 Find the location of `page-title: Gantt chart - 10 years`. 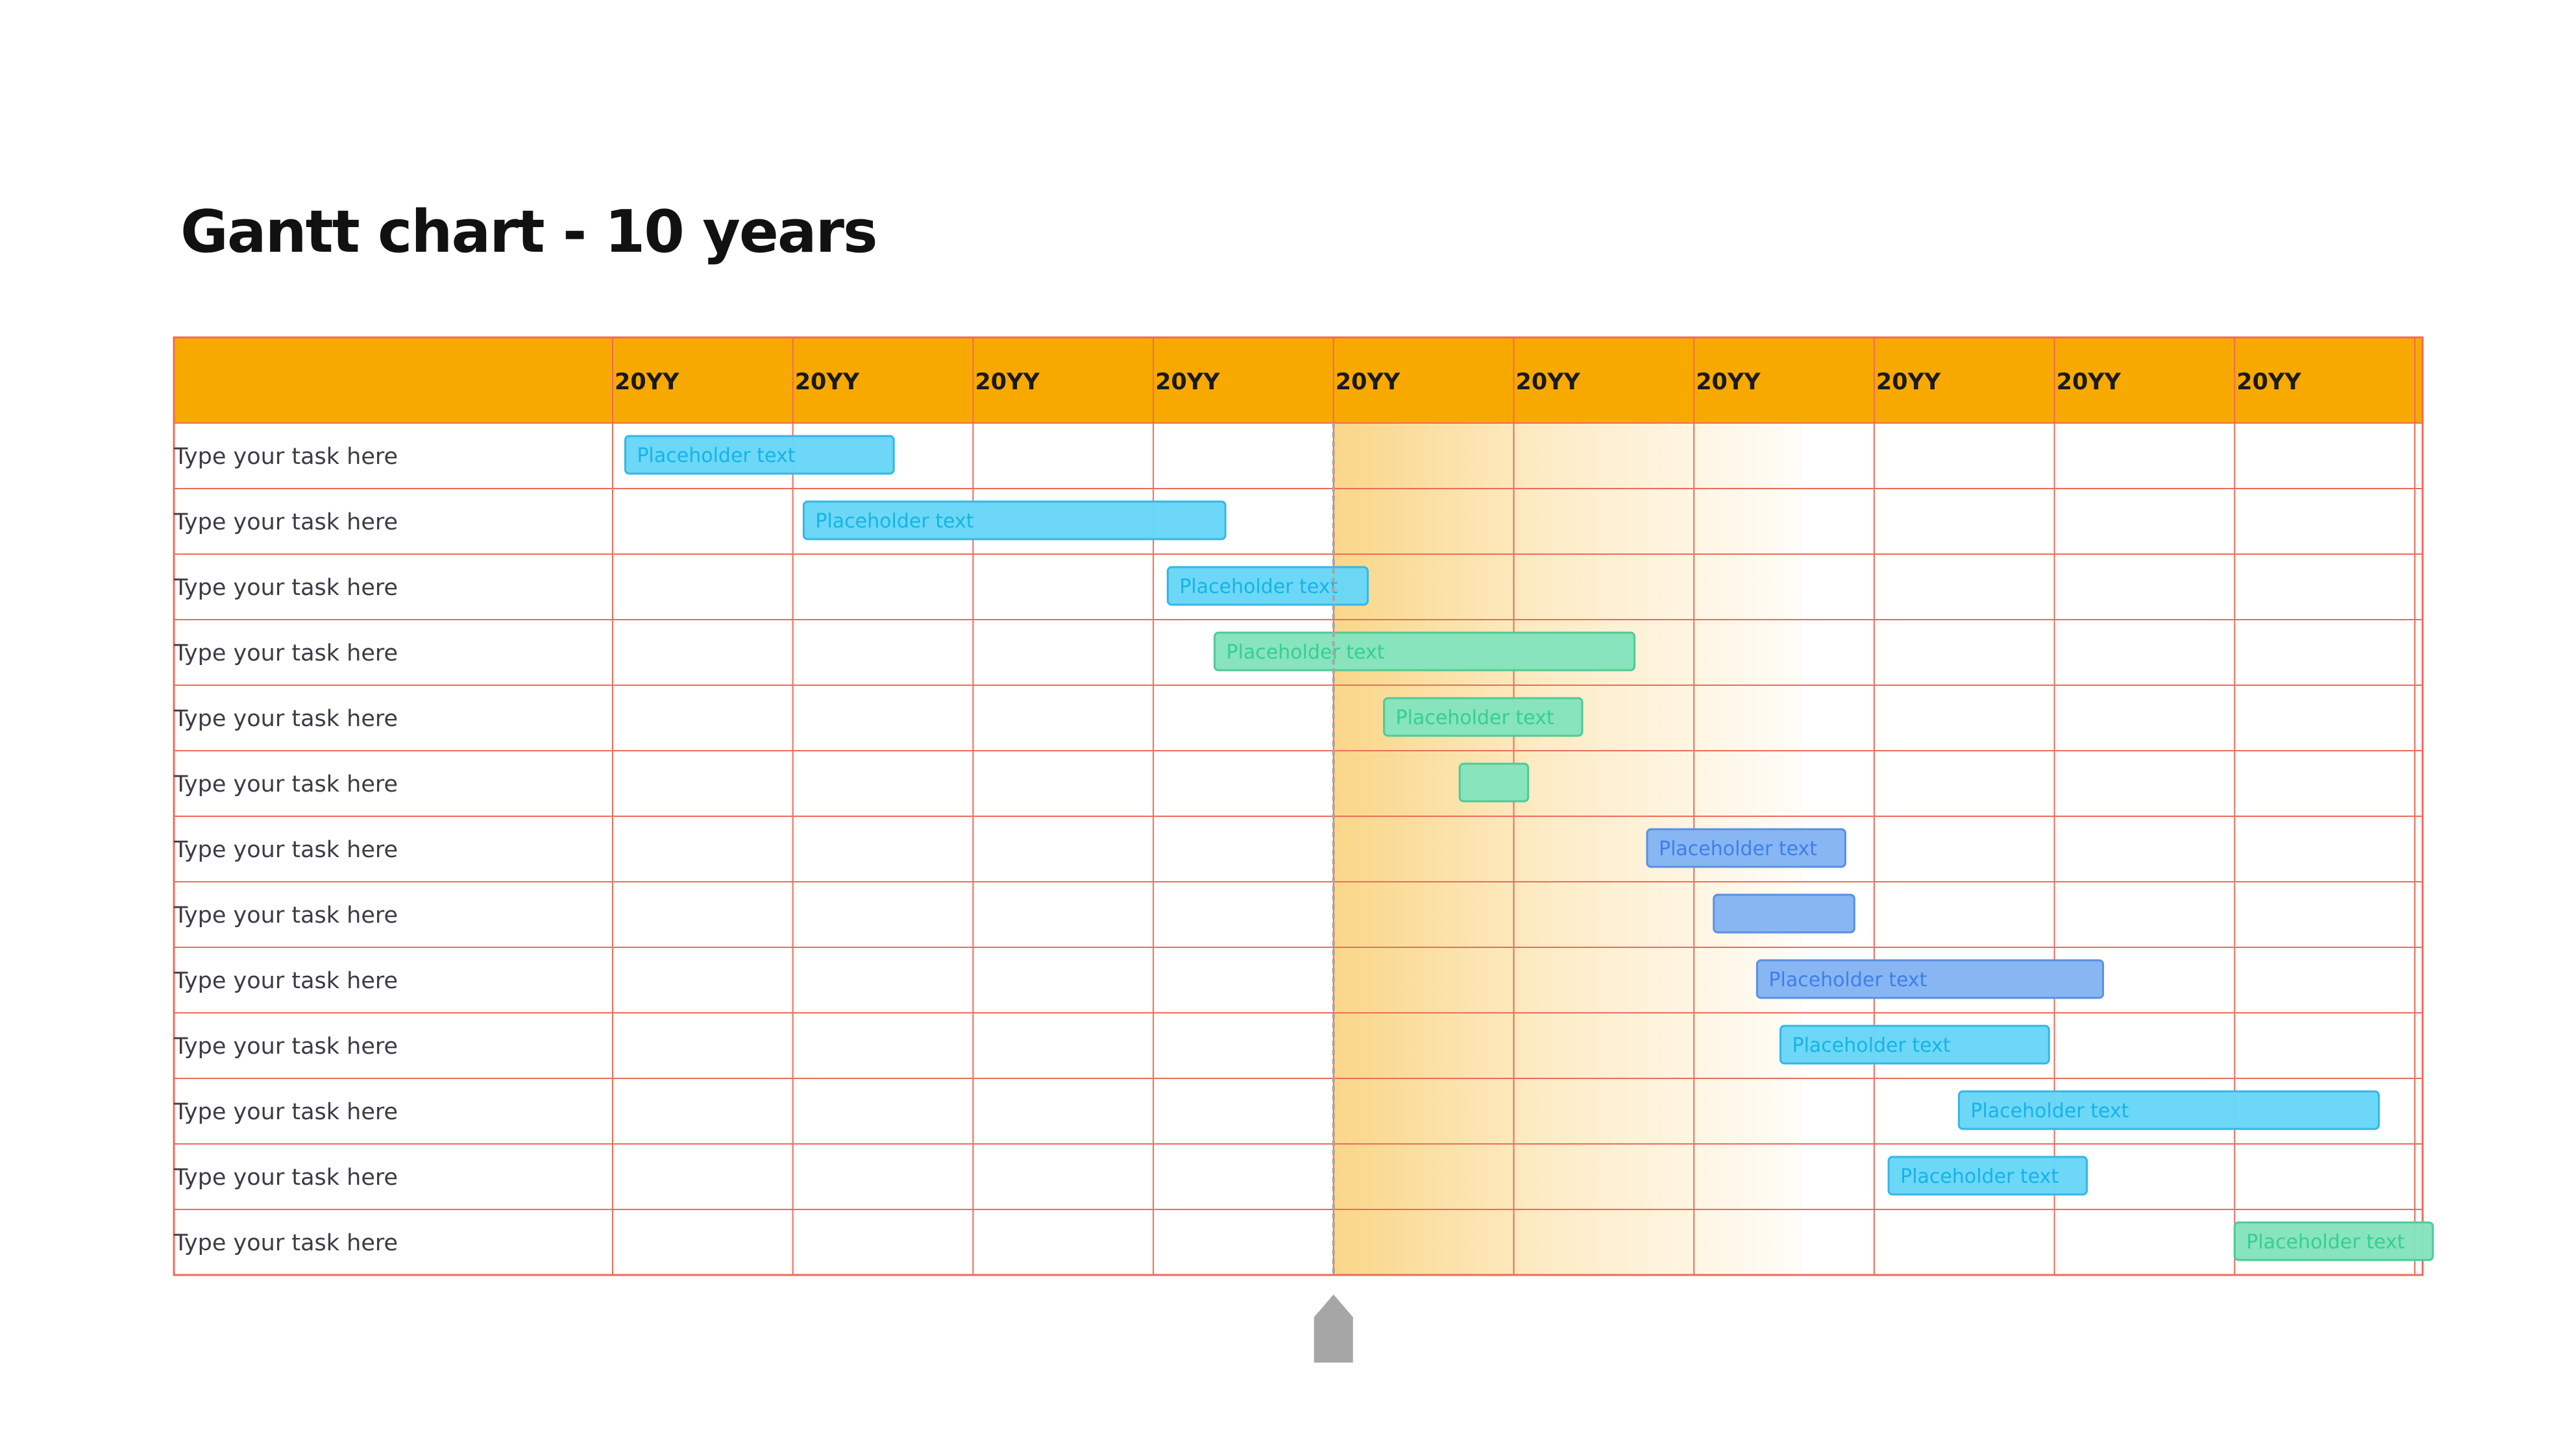

page-title: Gantt chart - 10 years is located at coordinates (529, 232).